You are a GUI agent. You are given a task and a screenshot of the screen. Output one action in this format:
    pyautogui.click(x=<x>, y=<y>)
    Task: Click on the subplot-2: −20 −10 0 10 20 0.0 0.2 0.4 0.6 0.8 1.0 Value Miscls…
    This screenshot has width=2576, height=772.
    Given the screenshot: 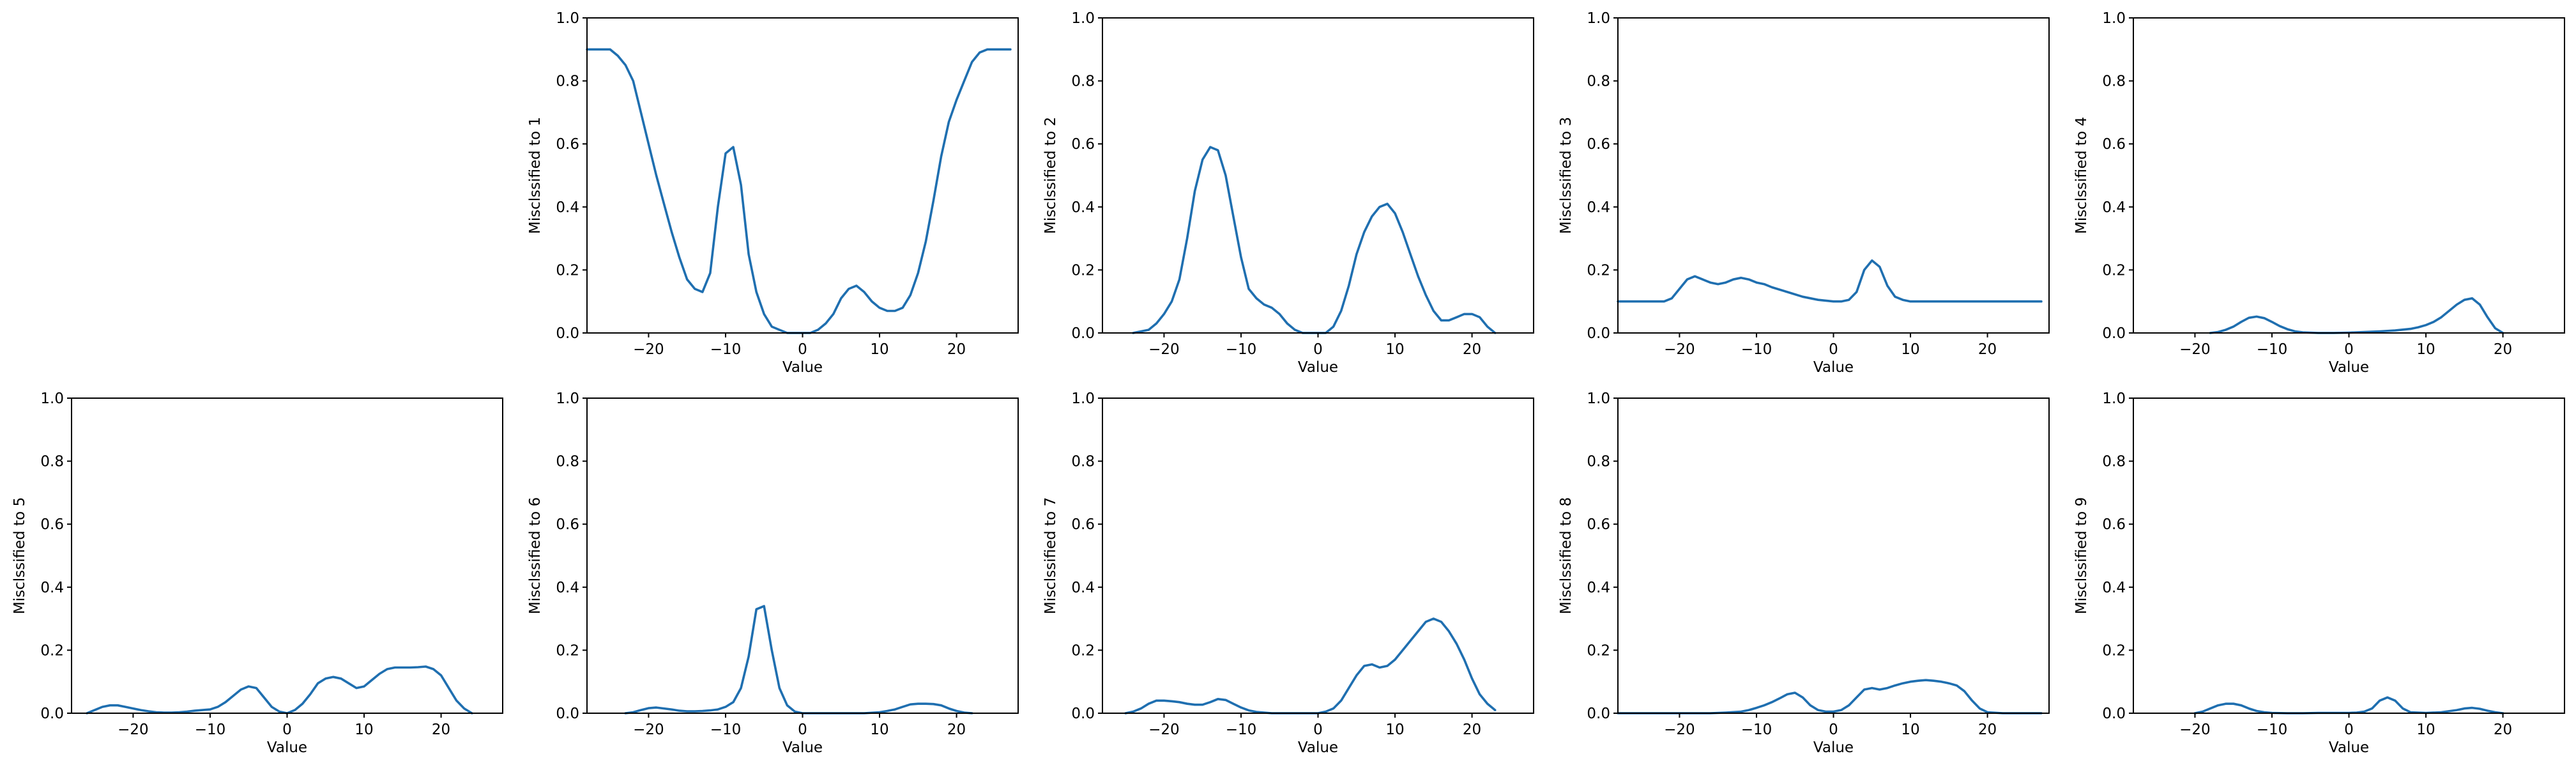 What is the action you would take?
    pyautogui.click(x=1288, y=193)
    